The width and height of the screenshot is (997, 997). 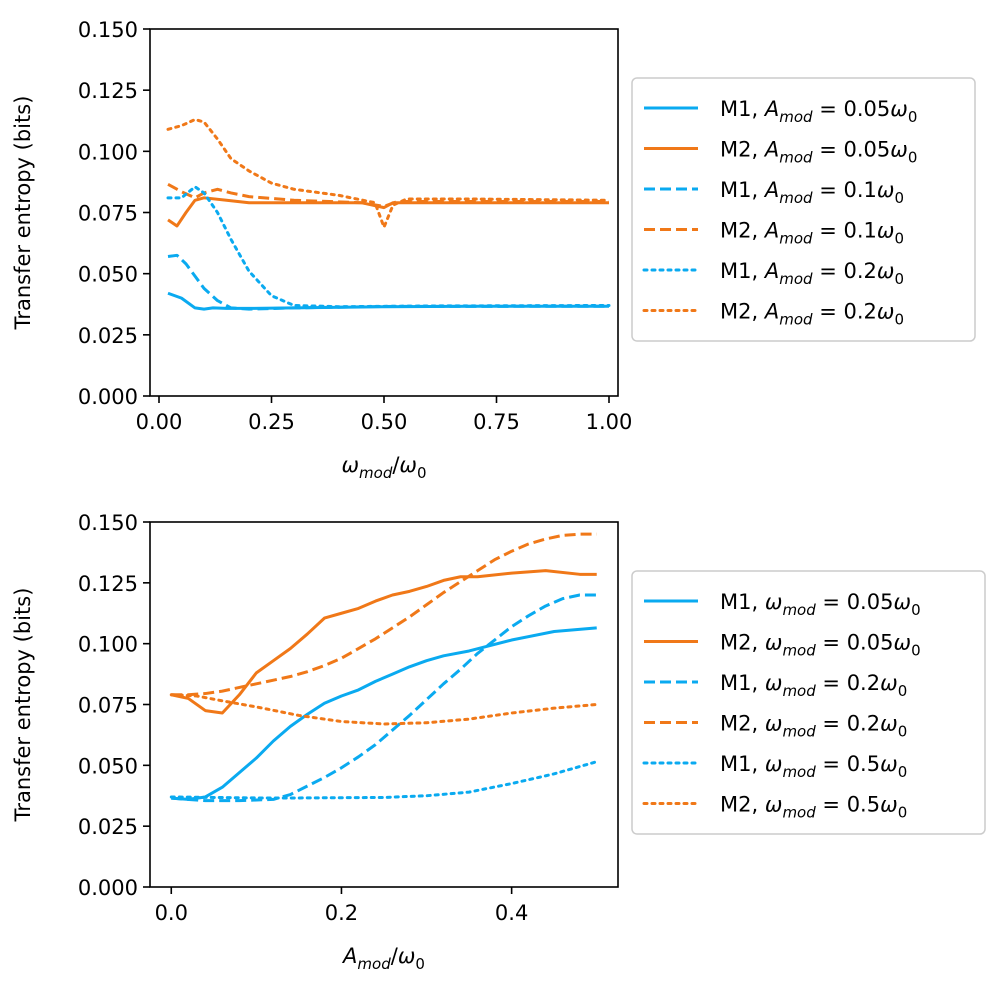 What do you see at coordinates (813, 726) in the screenshot?
I see `legend-label-4: M2, ωmod = 0.2ω0` at bounding box center [813, 726].